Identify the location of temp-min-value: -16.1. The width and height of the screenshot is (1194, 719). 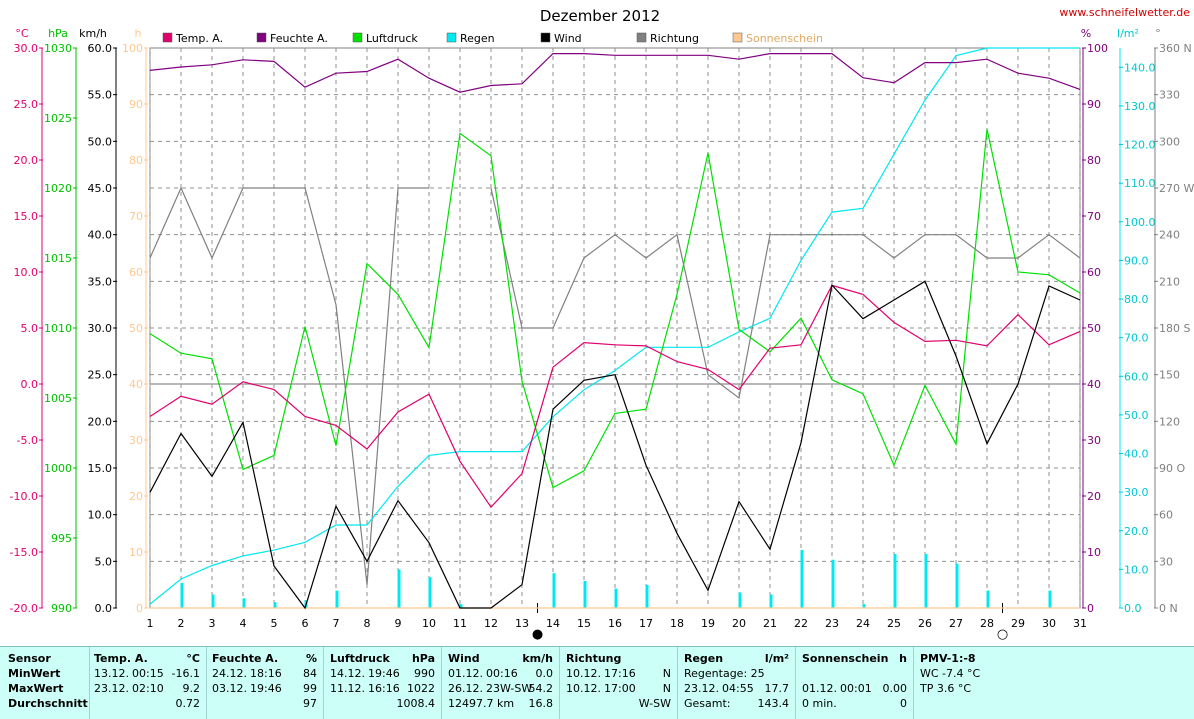
(185, 673).